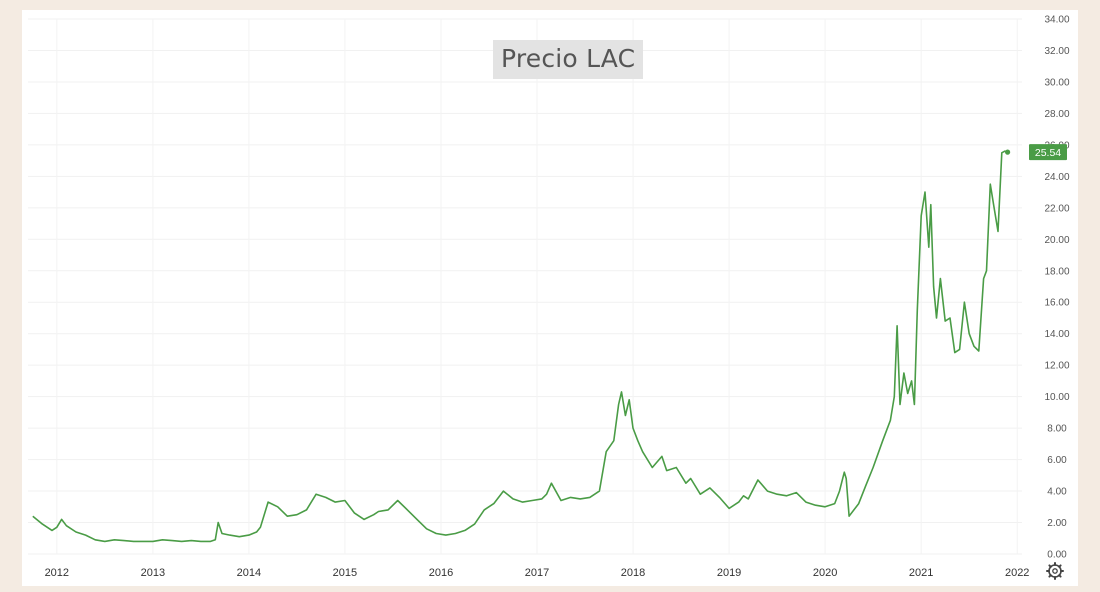  What do you see at coordinates (1057, 492) in the screenshot?
I see `y-tick-label: 4.00` at bounding box center [1057, 492].